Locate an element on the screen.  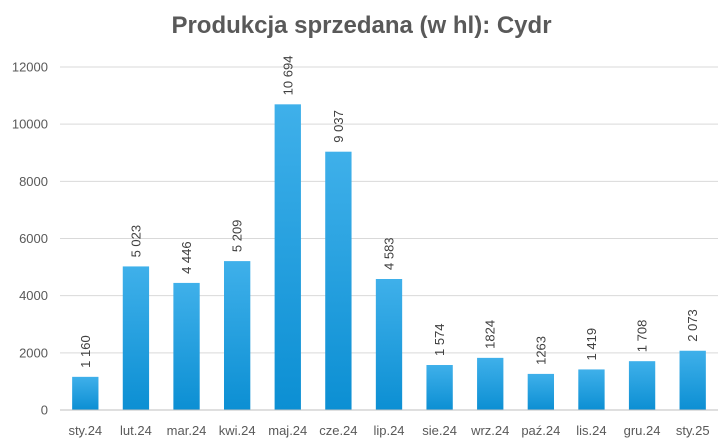
data-label: 5 023 is located at coordinates (135, 241).